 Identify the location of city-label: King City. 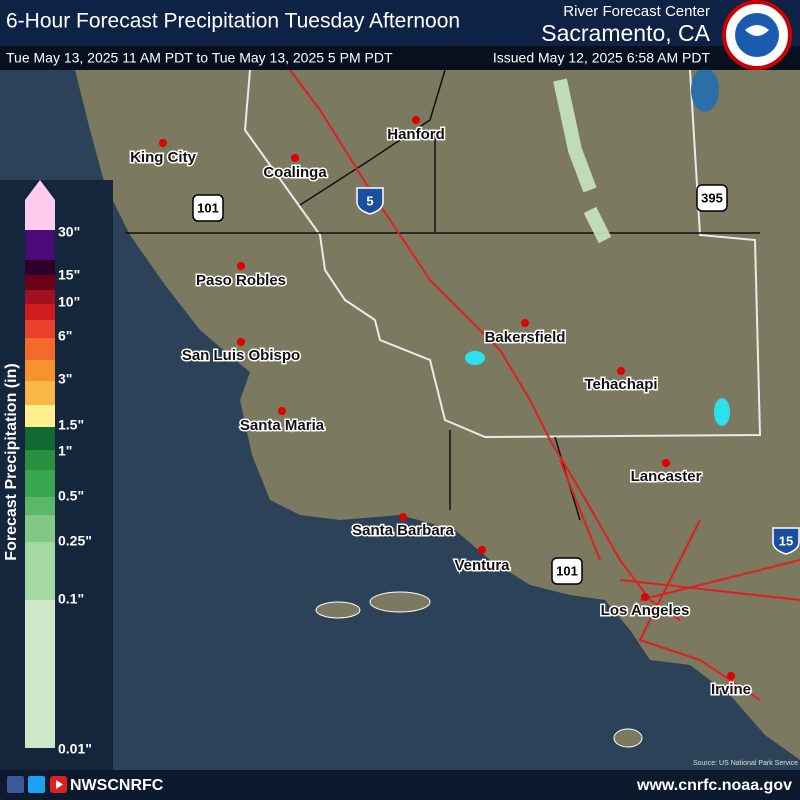
(163, 157).